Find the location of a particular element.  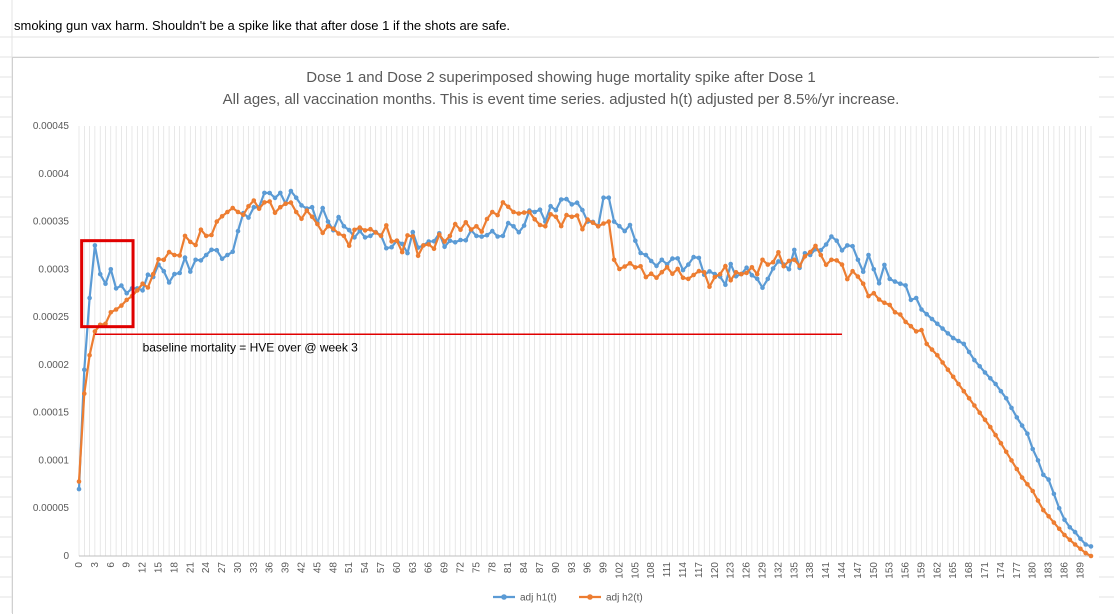

y-tick-label: 0.0001 is located at coordinates (53, 460).